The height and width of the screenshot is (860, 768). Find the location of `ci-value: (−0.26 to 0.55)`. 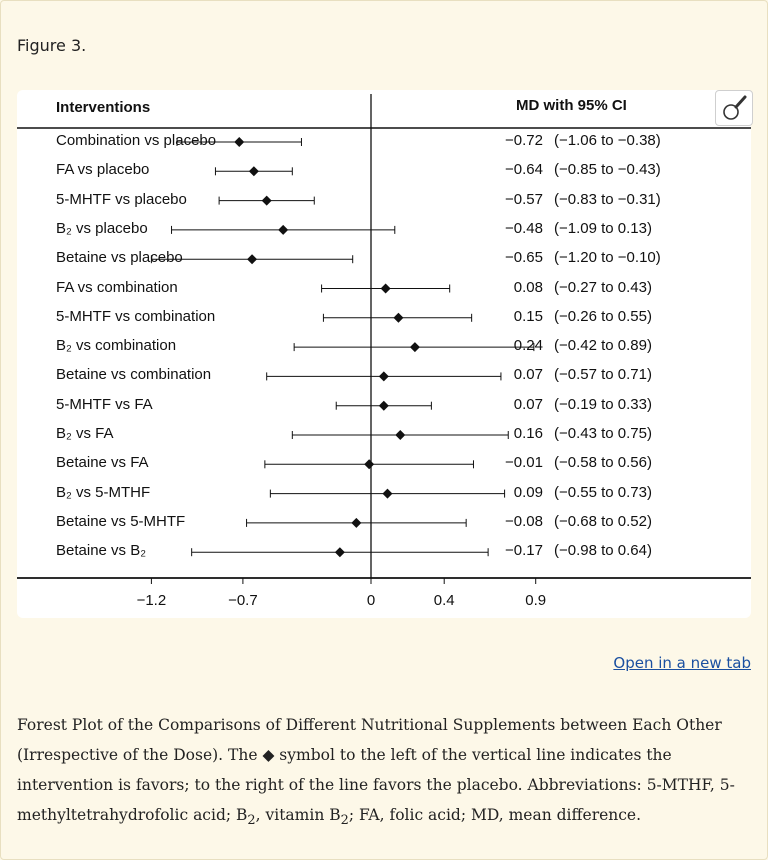

ci-value: (−0.26 to 0.55) is located at coordinates (603, 316).